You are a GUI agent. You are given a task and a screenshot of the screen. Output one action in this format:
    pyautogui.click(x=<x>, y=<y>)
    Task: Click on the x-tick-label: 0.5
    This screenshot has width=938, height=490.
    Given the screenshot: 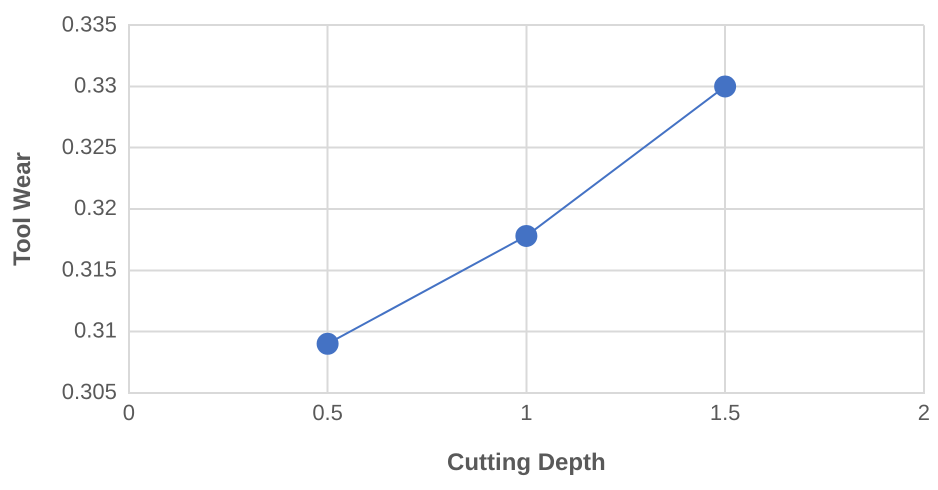 What is the action you would take?
    pyautogui.click(x=327, y=413)
    